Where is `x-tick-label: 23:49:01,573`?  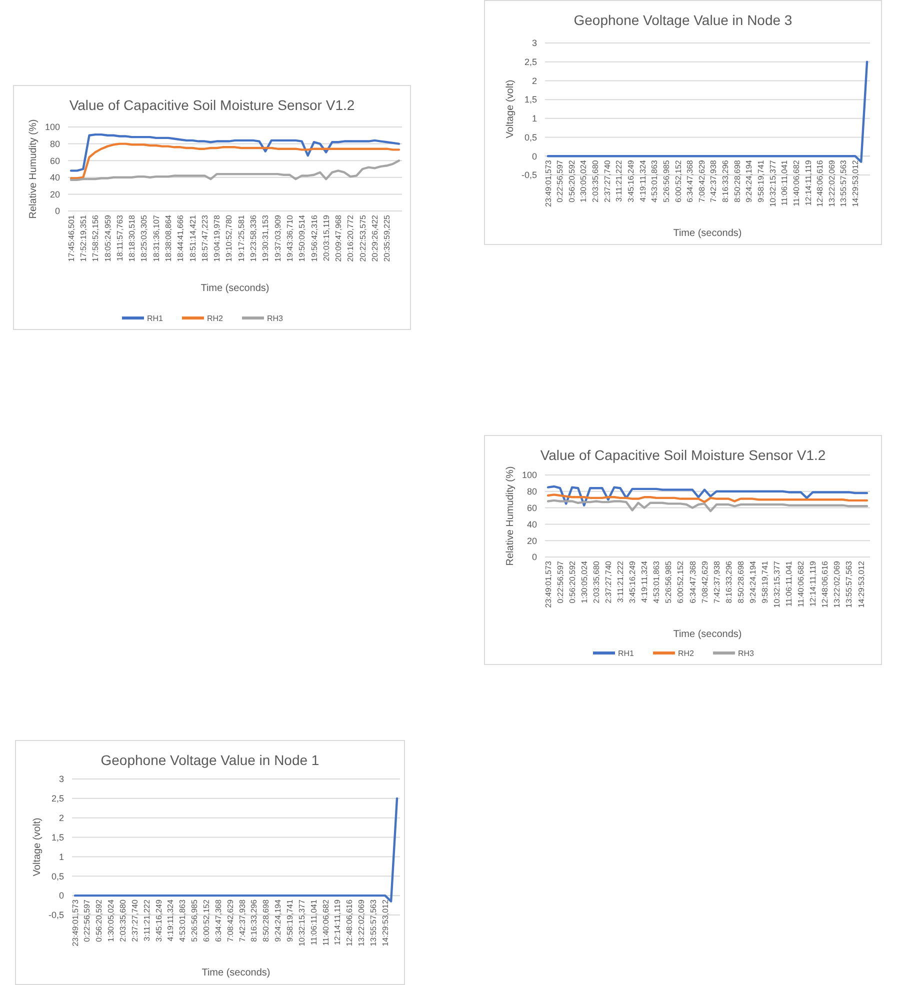 x-tick-label: 23:49:01,573 is located at coordinates (75, 922).